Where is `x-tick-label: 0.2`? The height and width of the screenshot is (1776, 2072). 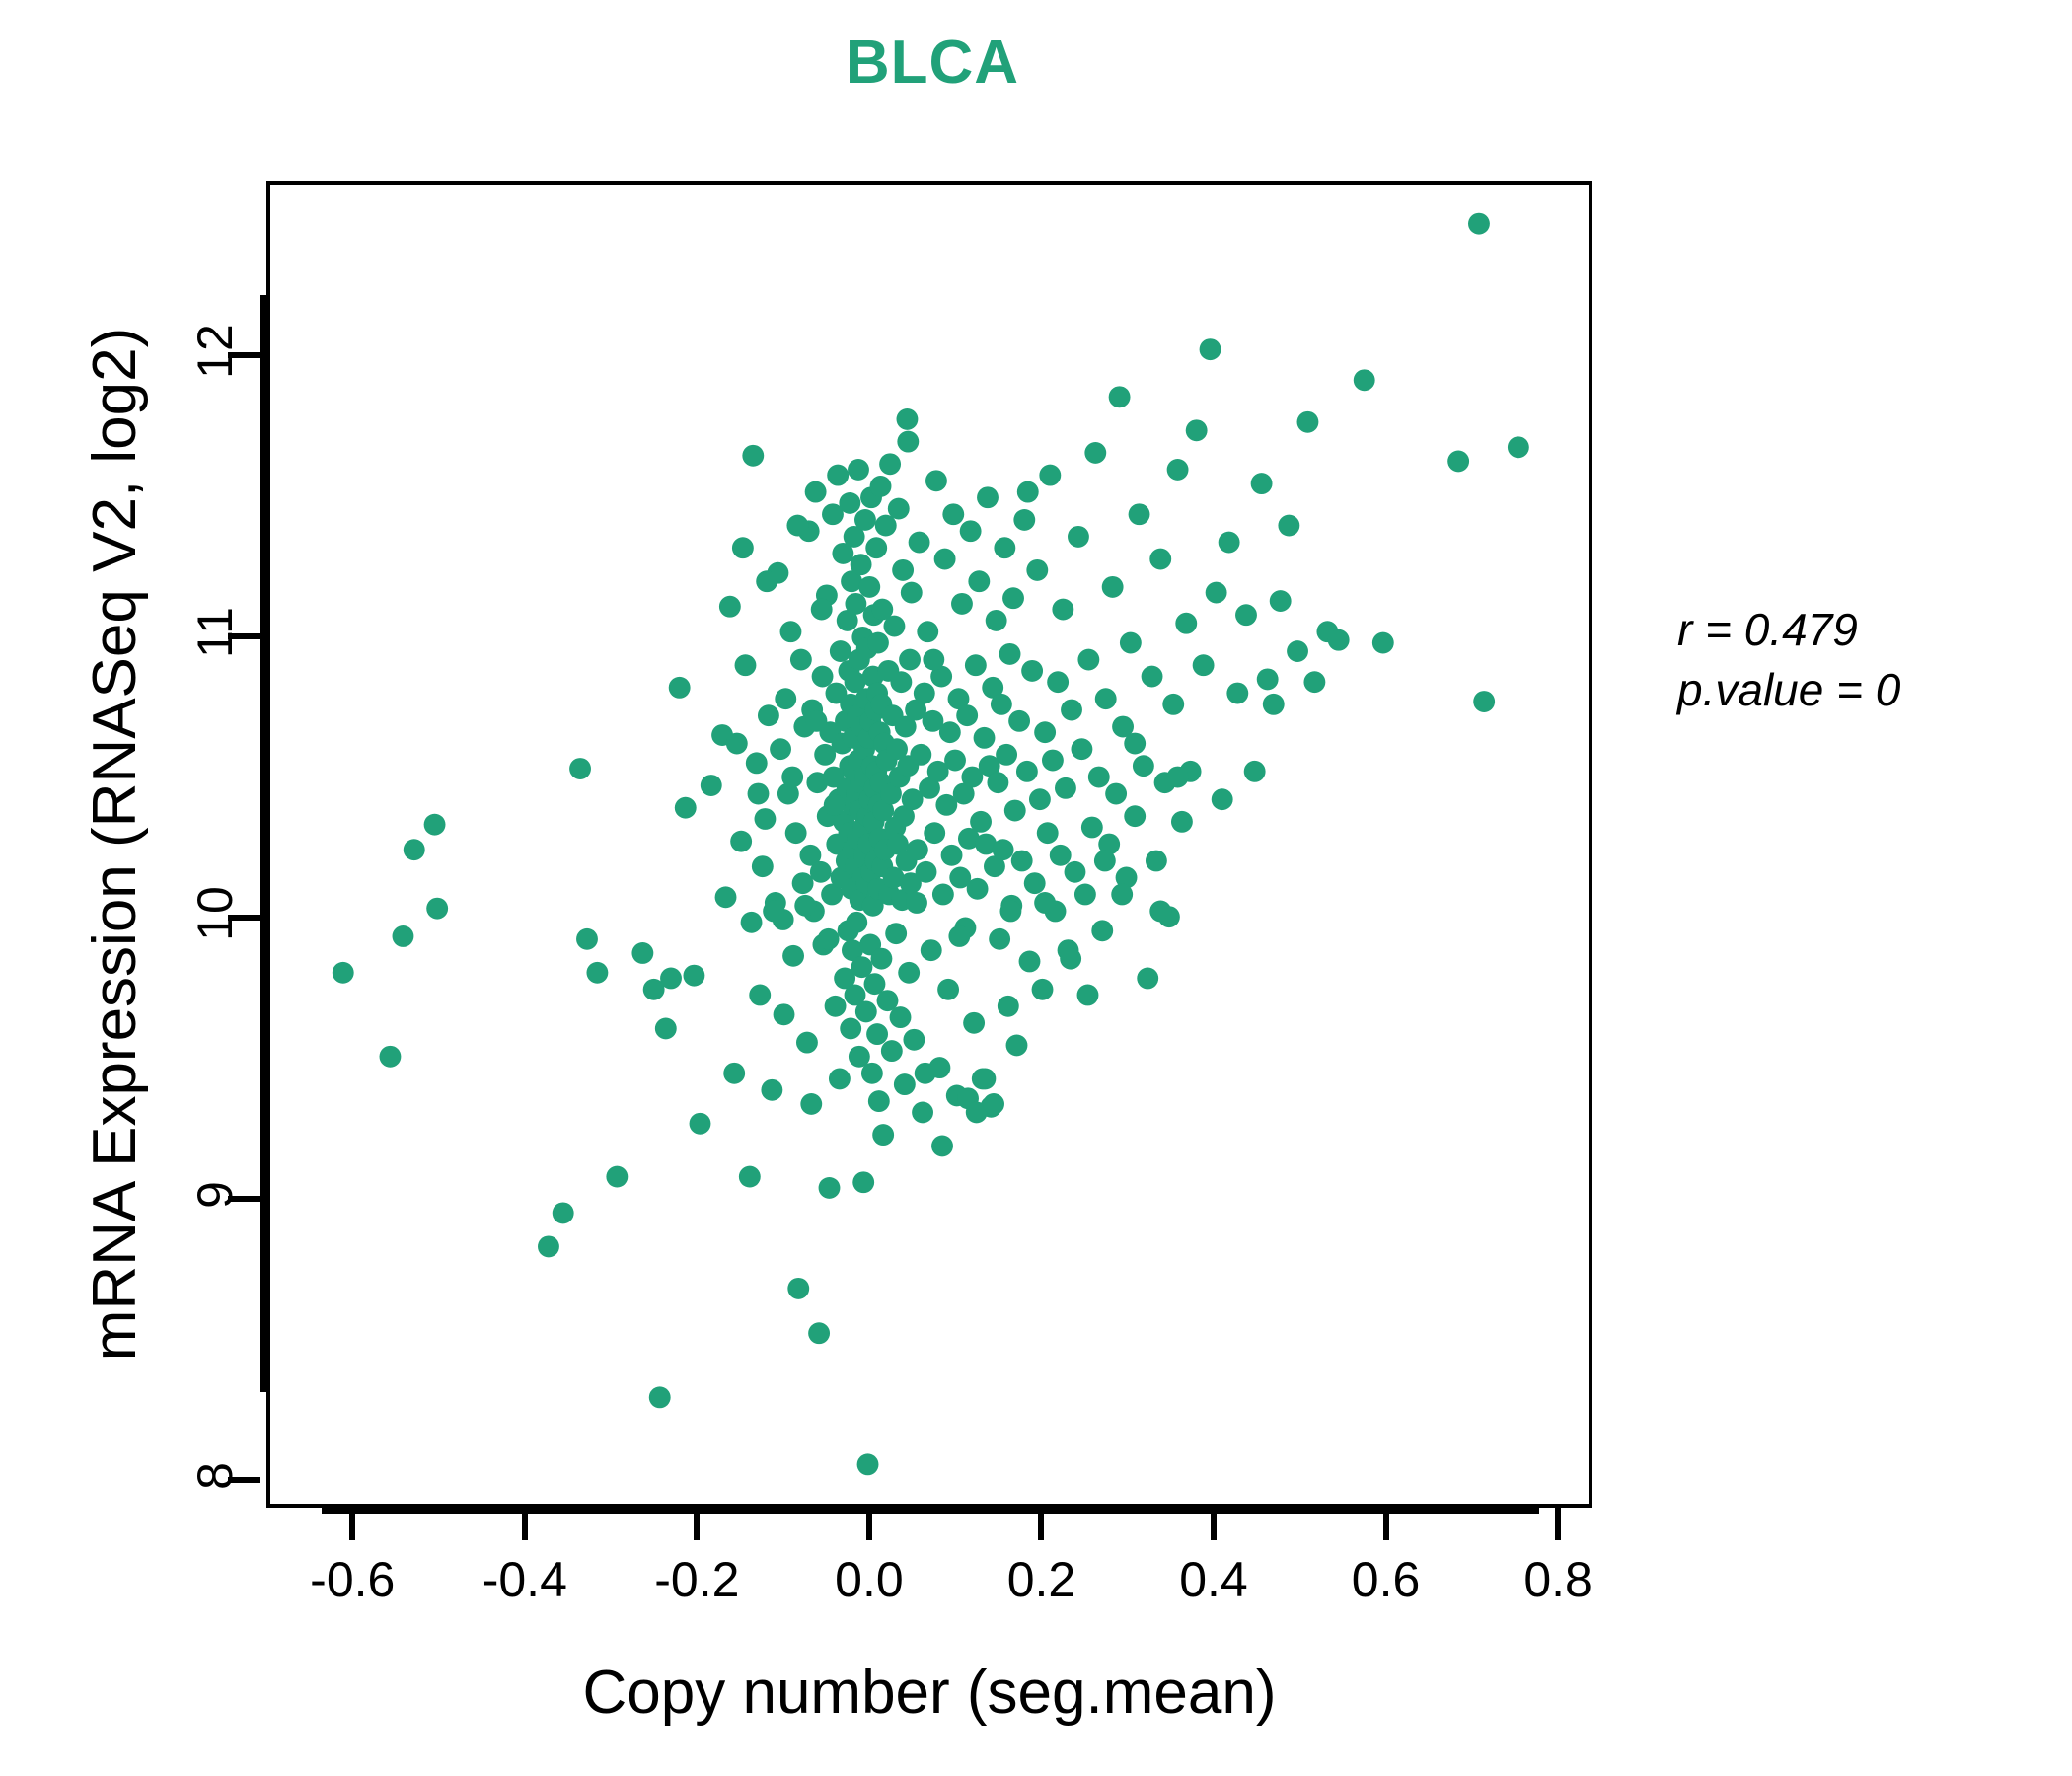
x-tick-label: 0.2 is located at coordinates (1041, 1580).